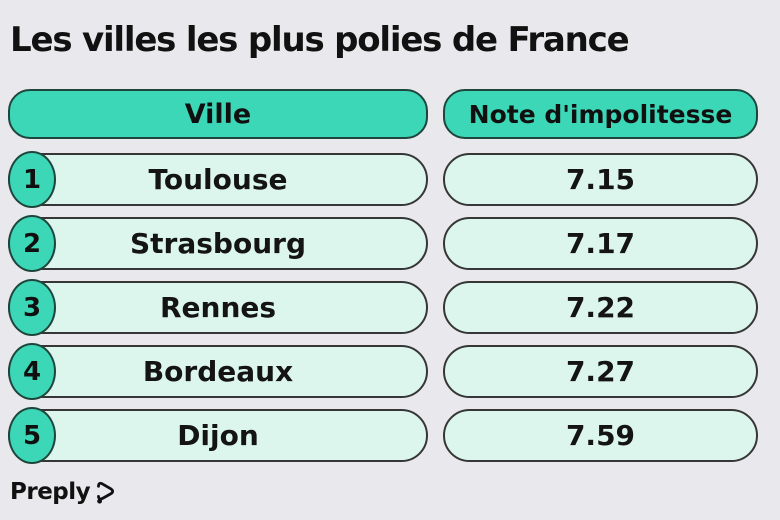  I want to click on column-header-note: Note d'impolitesse, so click(600, 114).